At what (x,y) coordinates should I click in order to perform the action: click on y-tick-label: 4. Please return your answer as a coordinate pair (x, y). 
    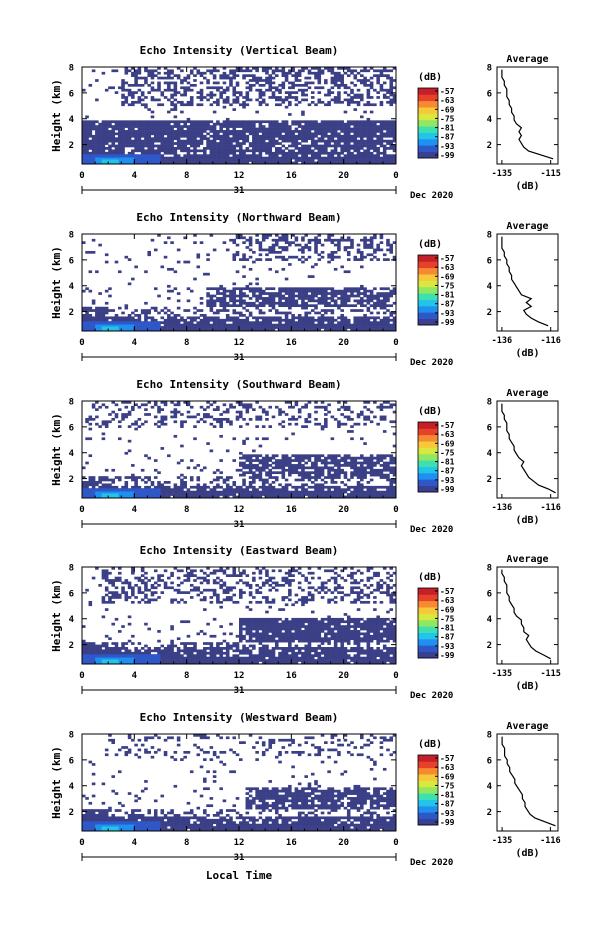
    Looking at the image, I should click on (72, 287).